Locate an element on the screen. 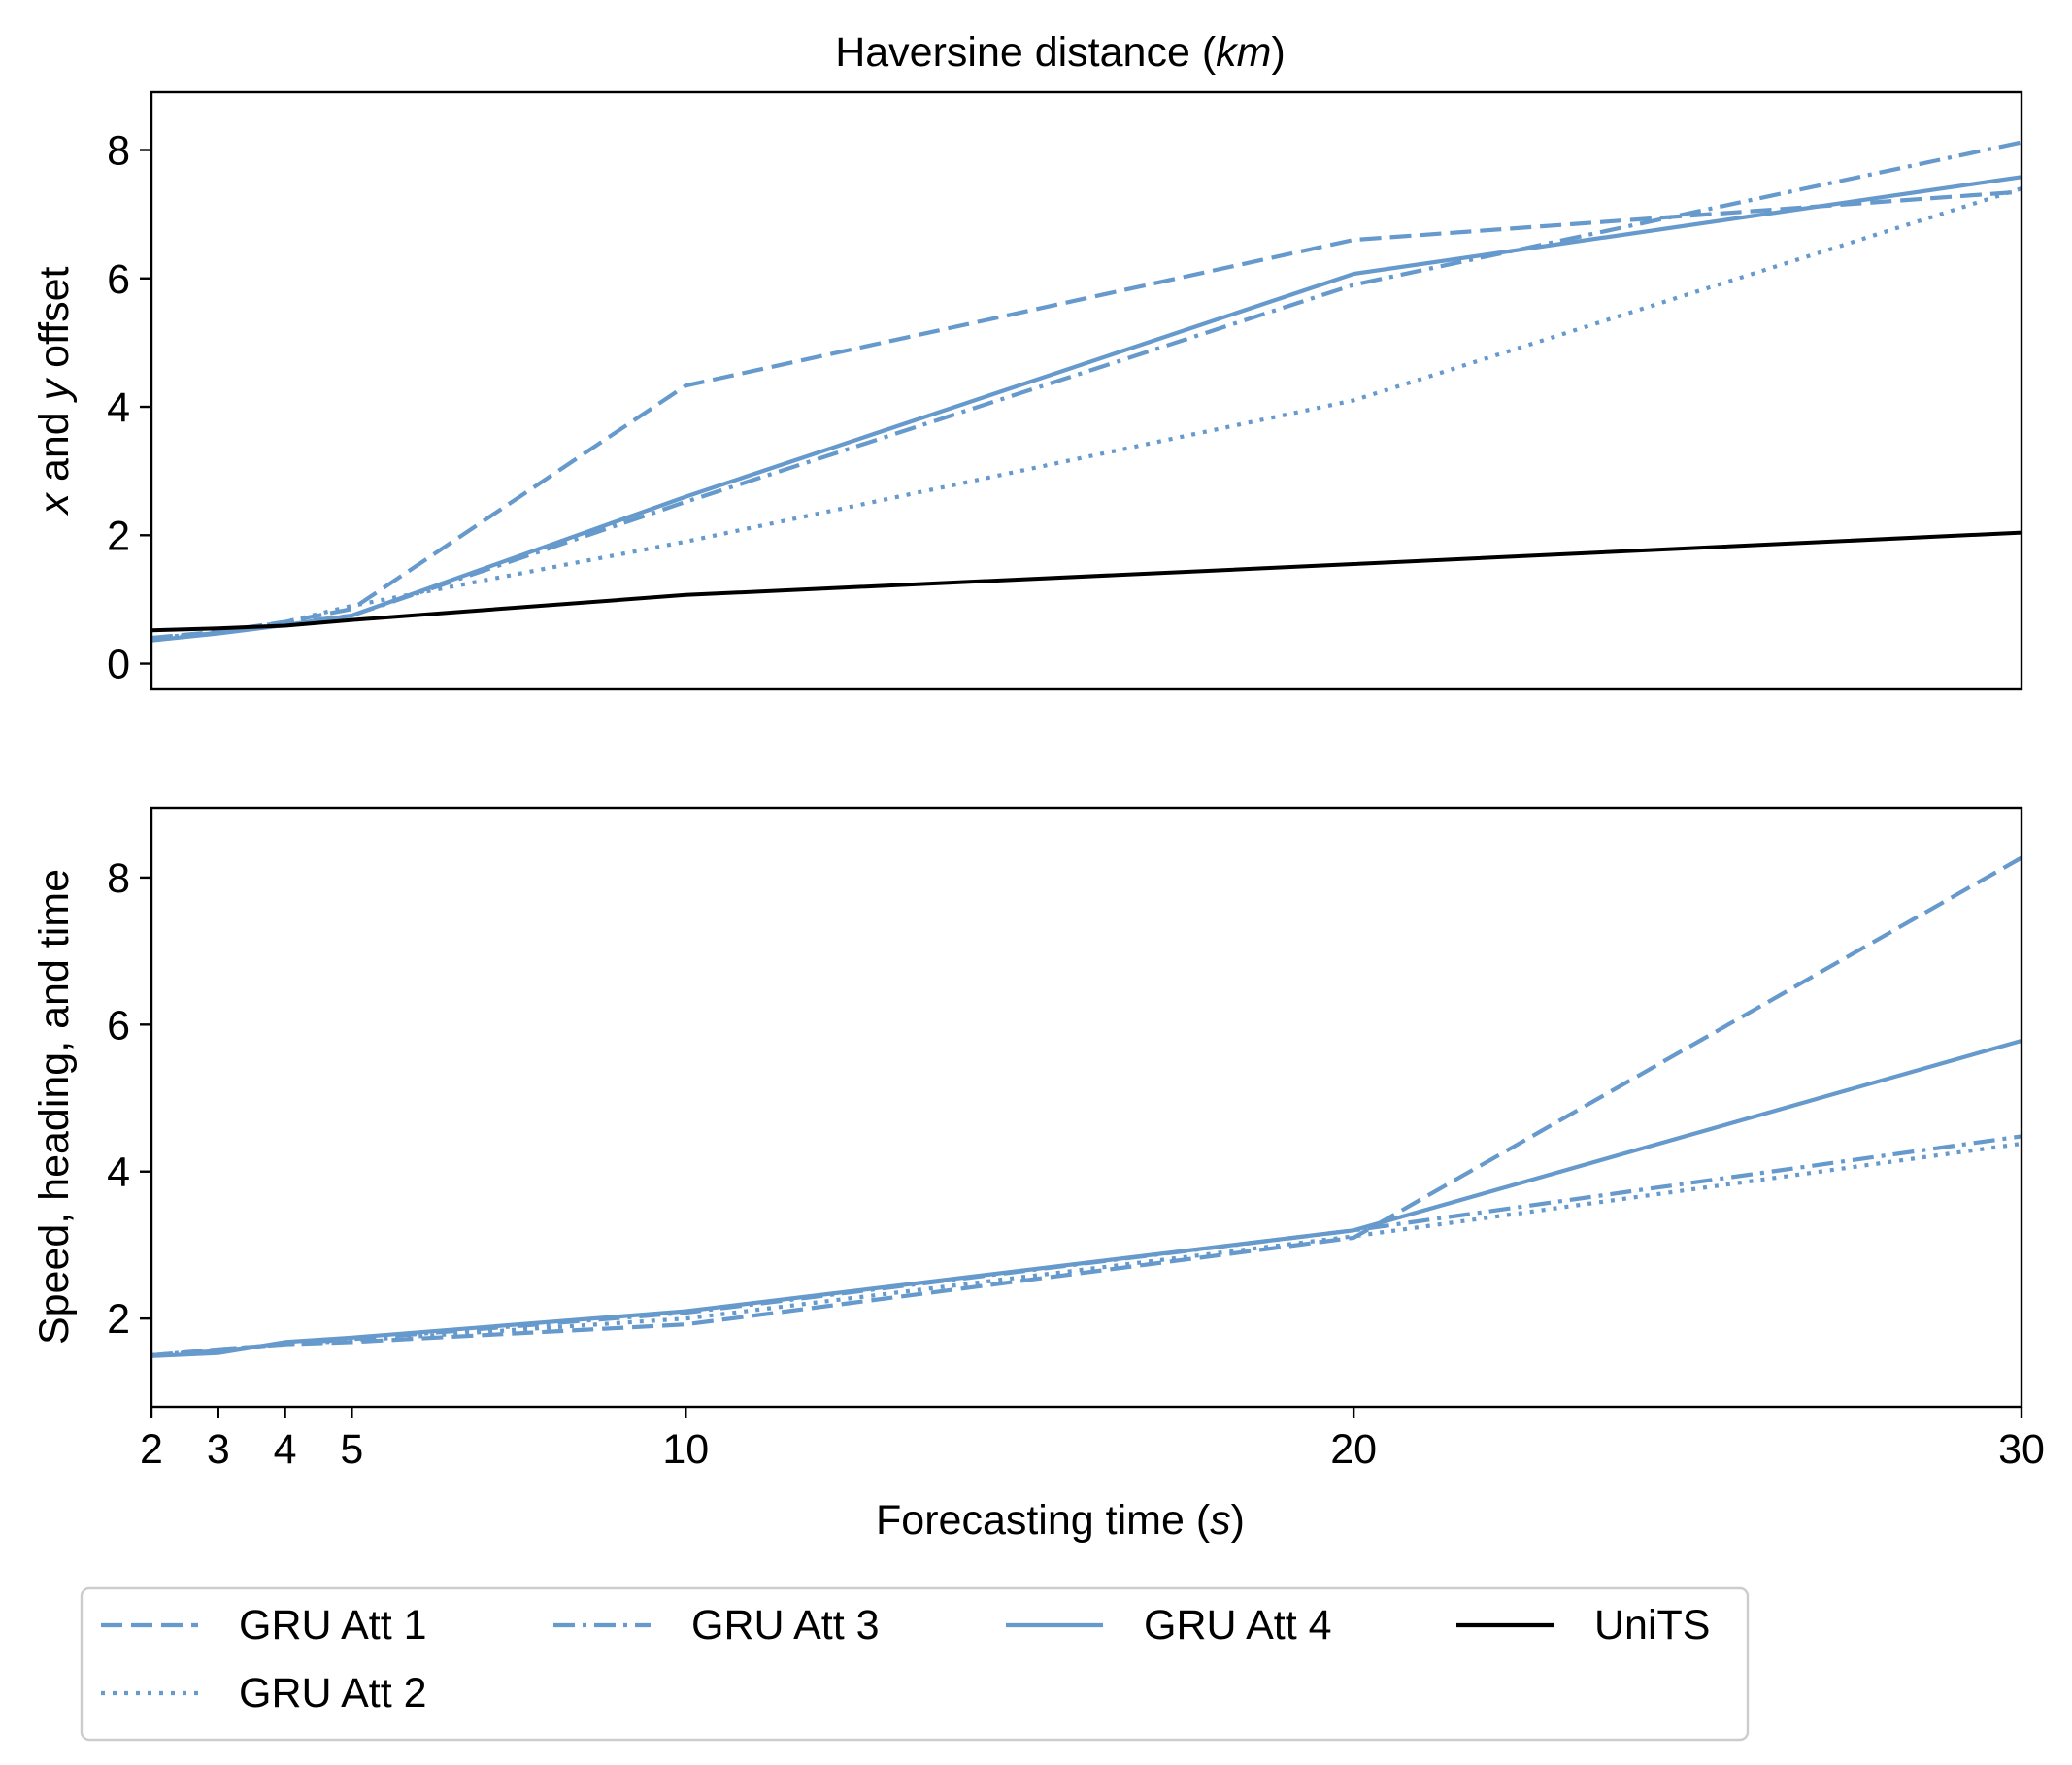 The width and height of the screenshot is (2072, 1765). bottom-x-ticks: 2 3 4 5 10 20 30 is located at coordinates (1092, 1440).